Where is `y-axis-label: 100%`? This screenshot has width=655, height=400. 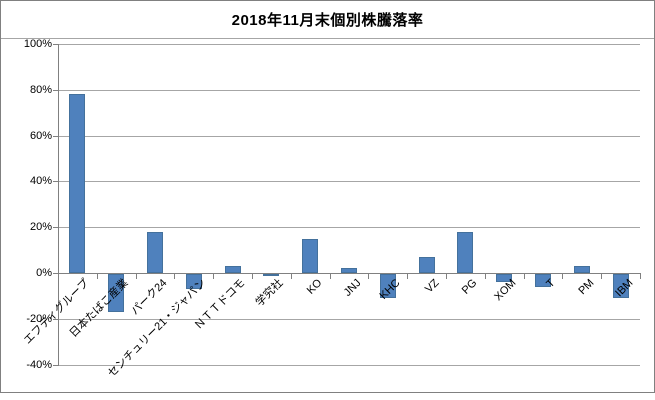 y-axis-label: 100% is located at coordinates (37, 44).